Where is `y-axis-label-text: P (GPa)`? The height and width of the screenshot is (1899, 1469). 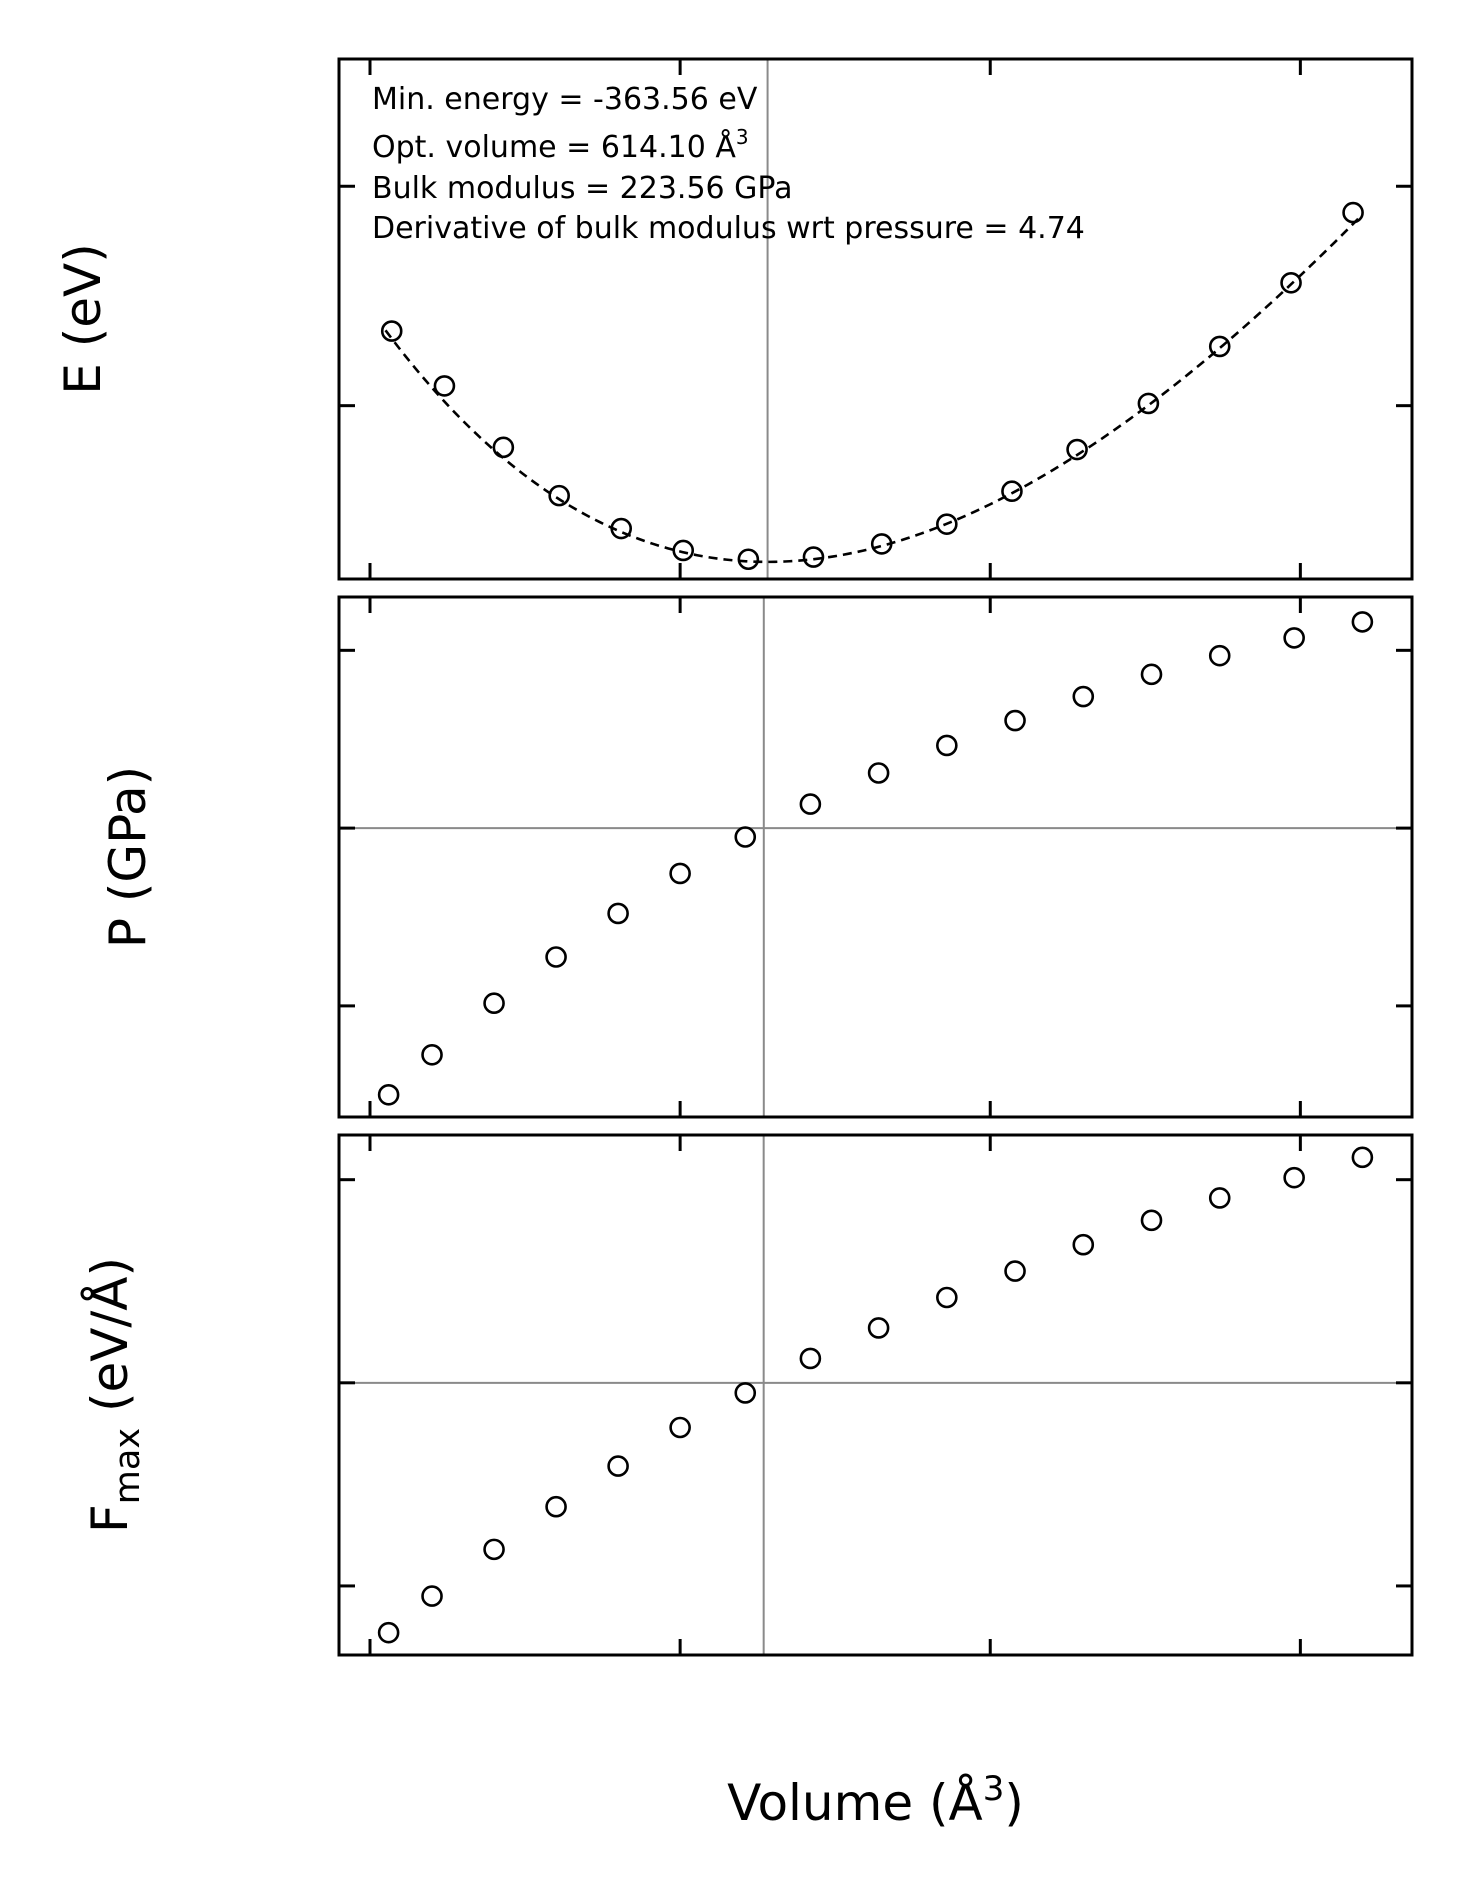 y-axis-label-text: P (GPa) is located at coordinates (128, 857).